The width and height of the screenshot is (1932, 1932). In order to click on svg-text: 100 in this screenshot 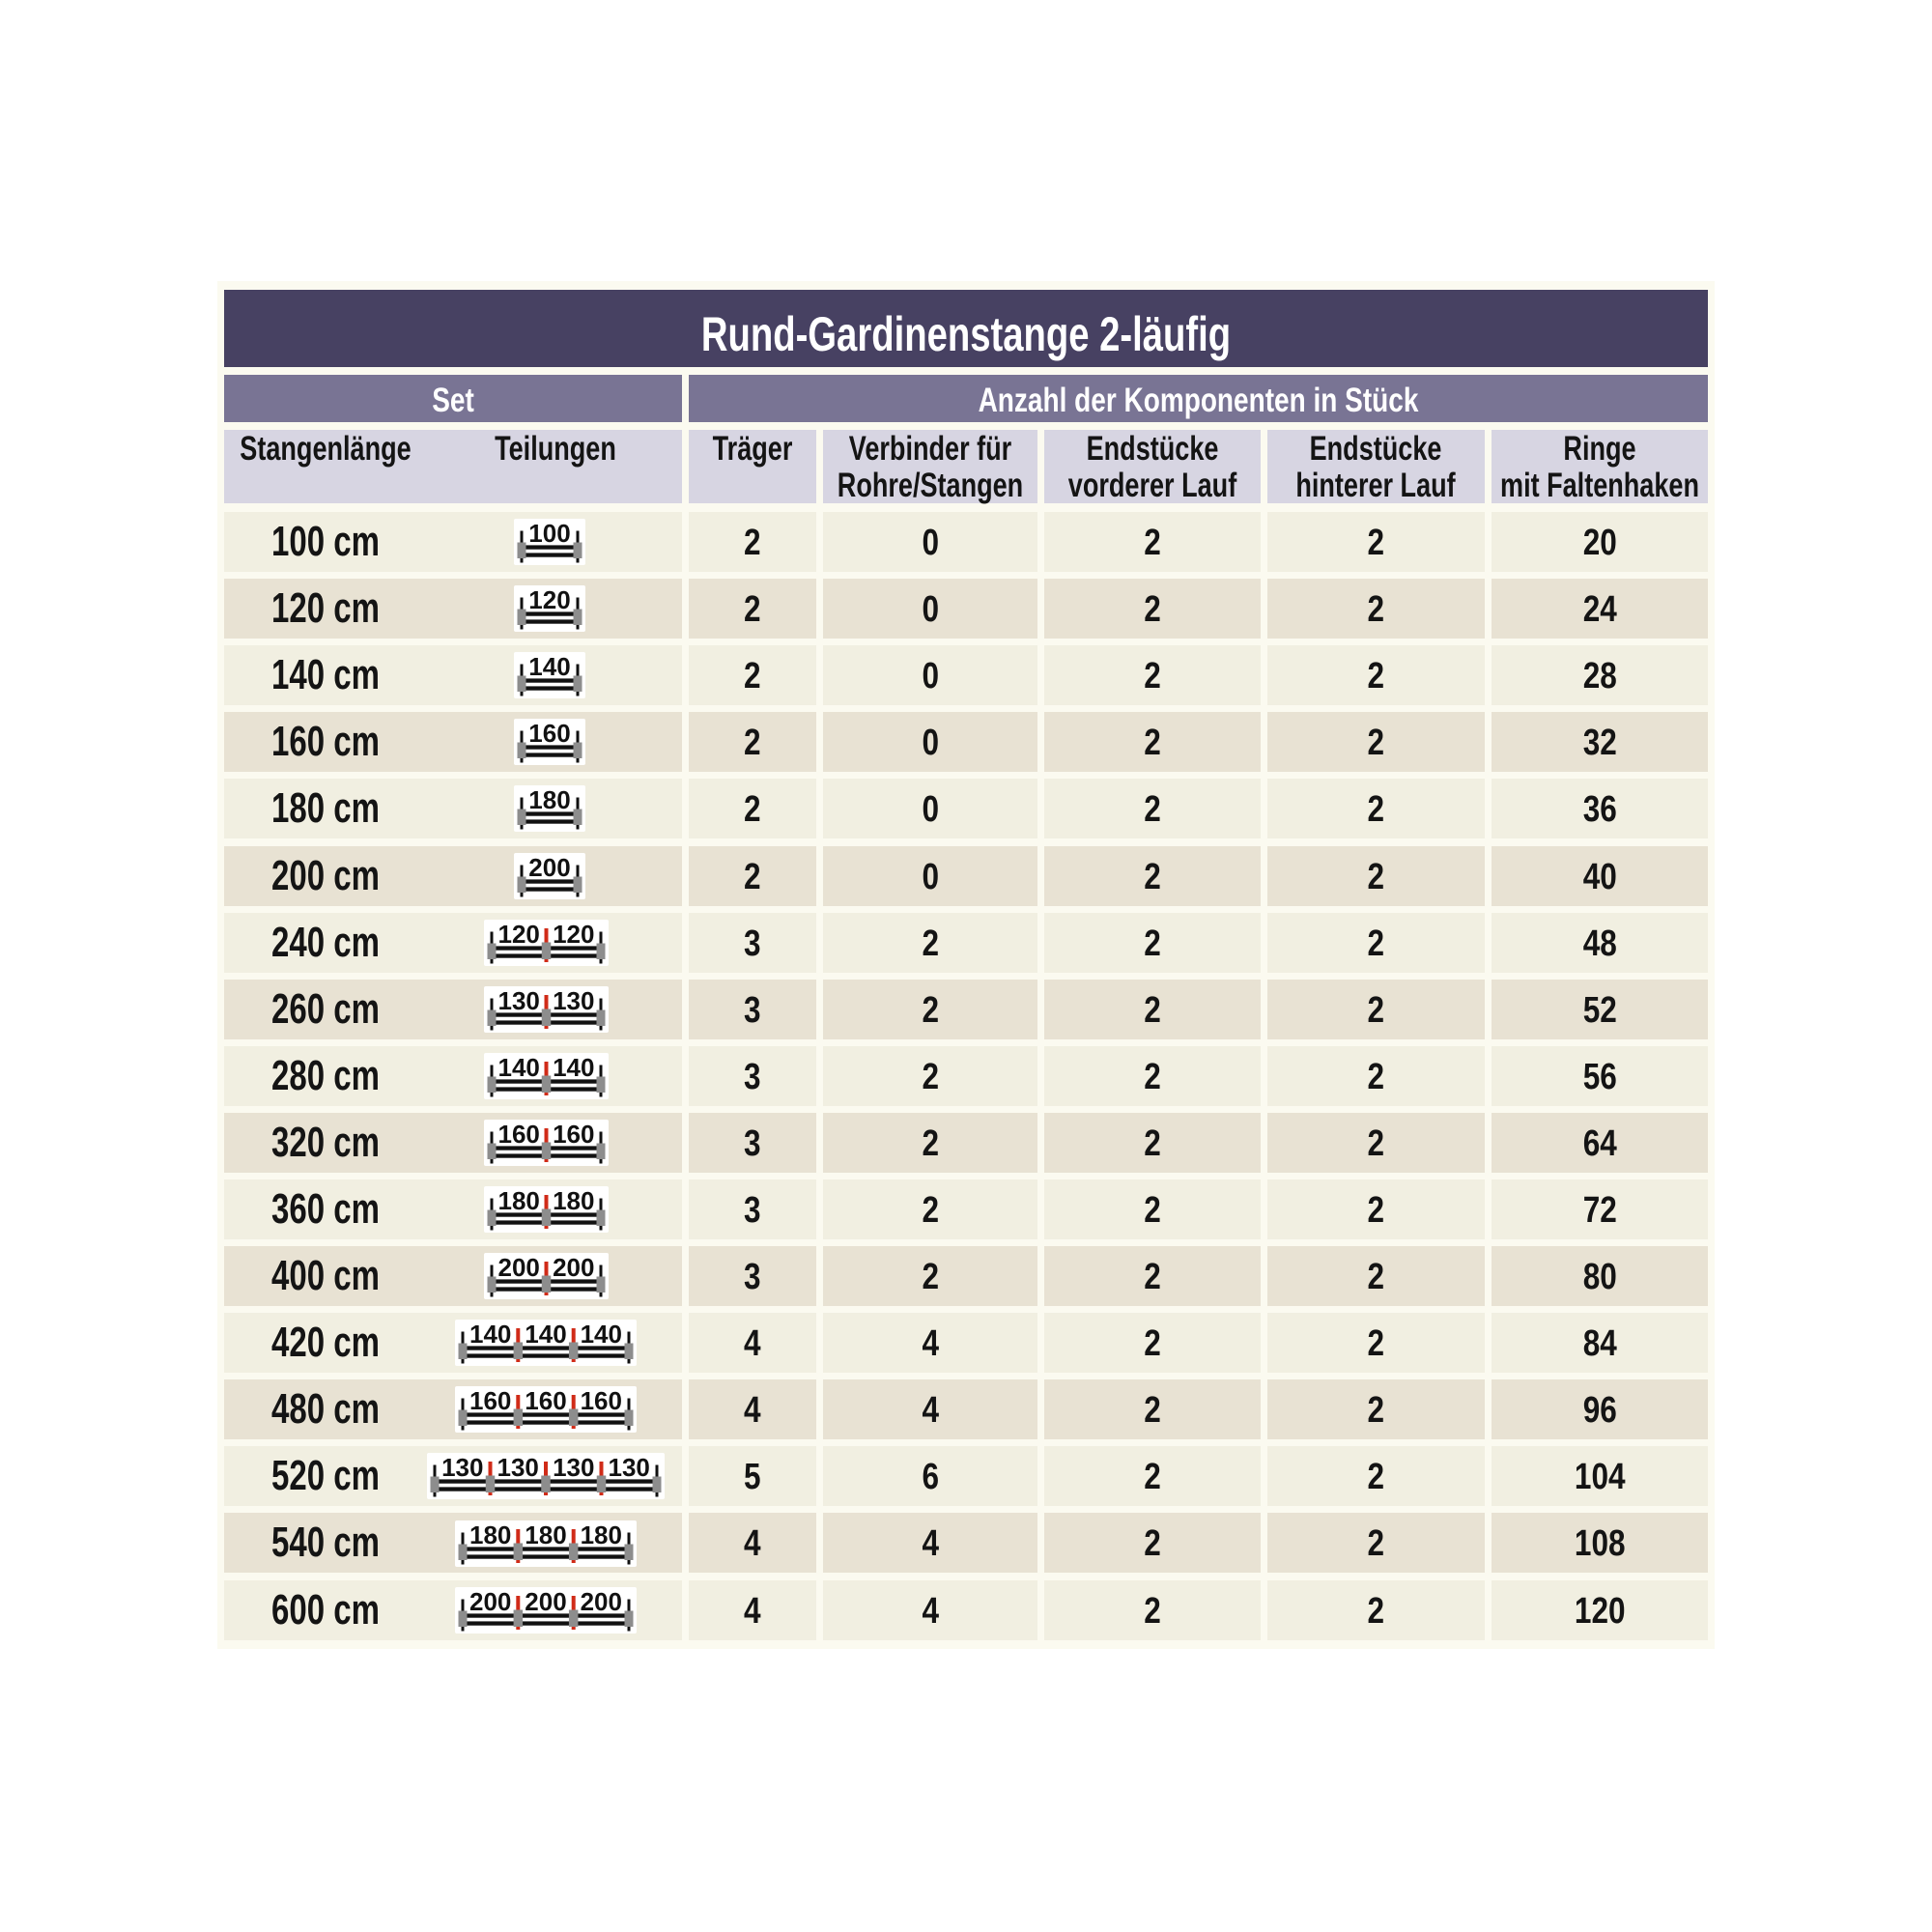, I will do `click(549, 533)`.